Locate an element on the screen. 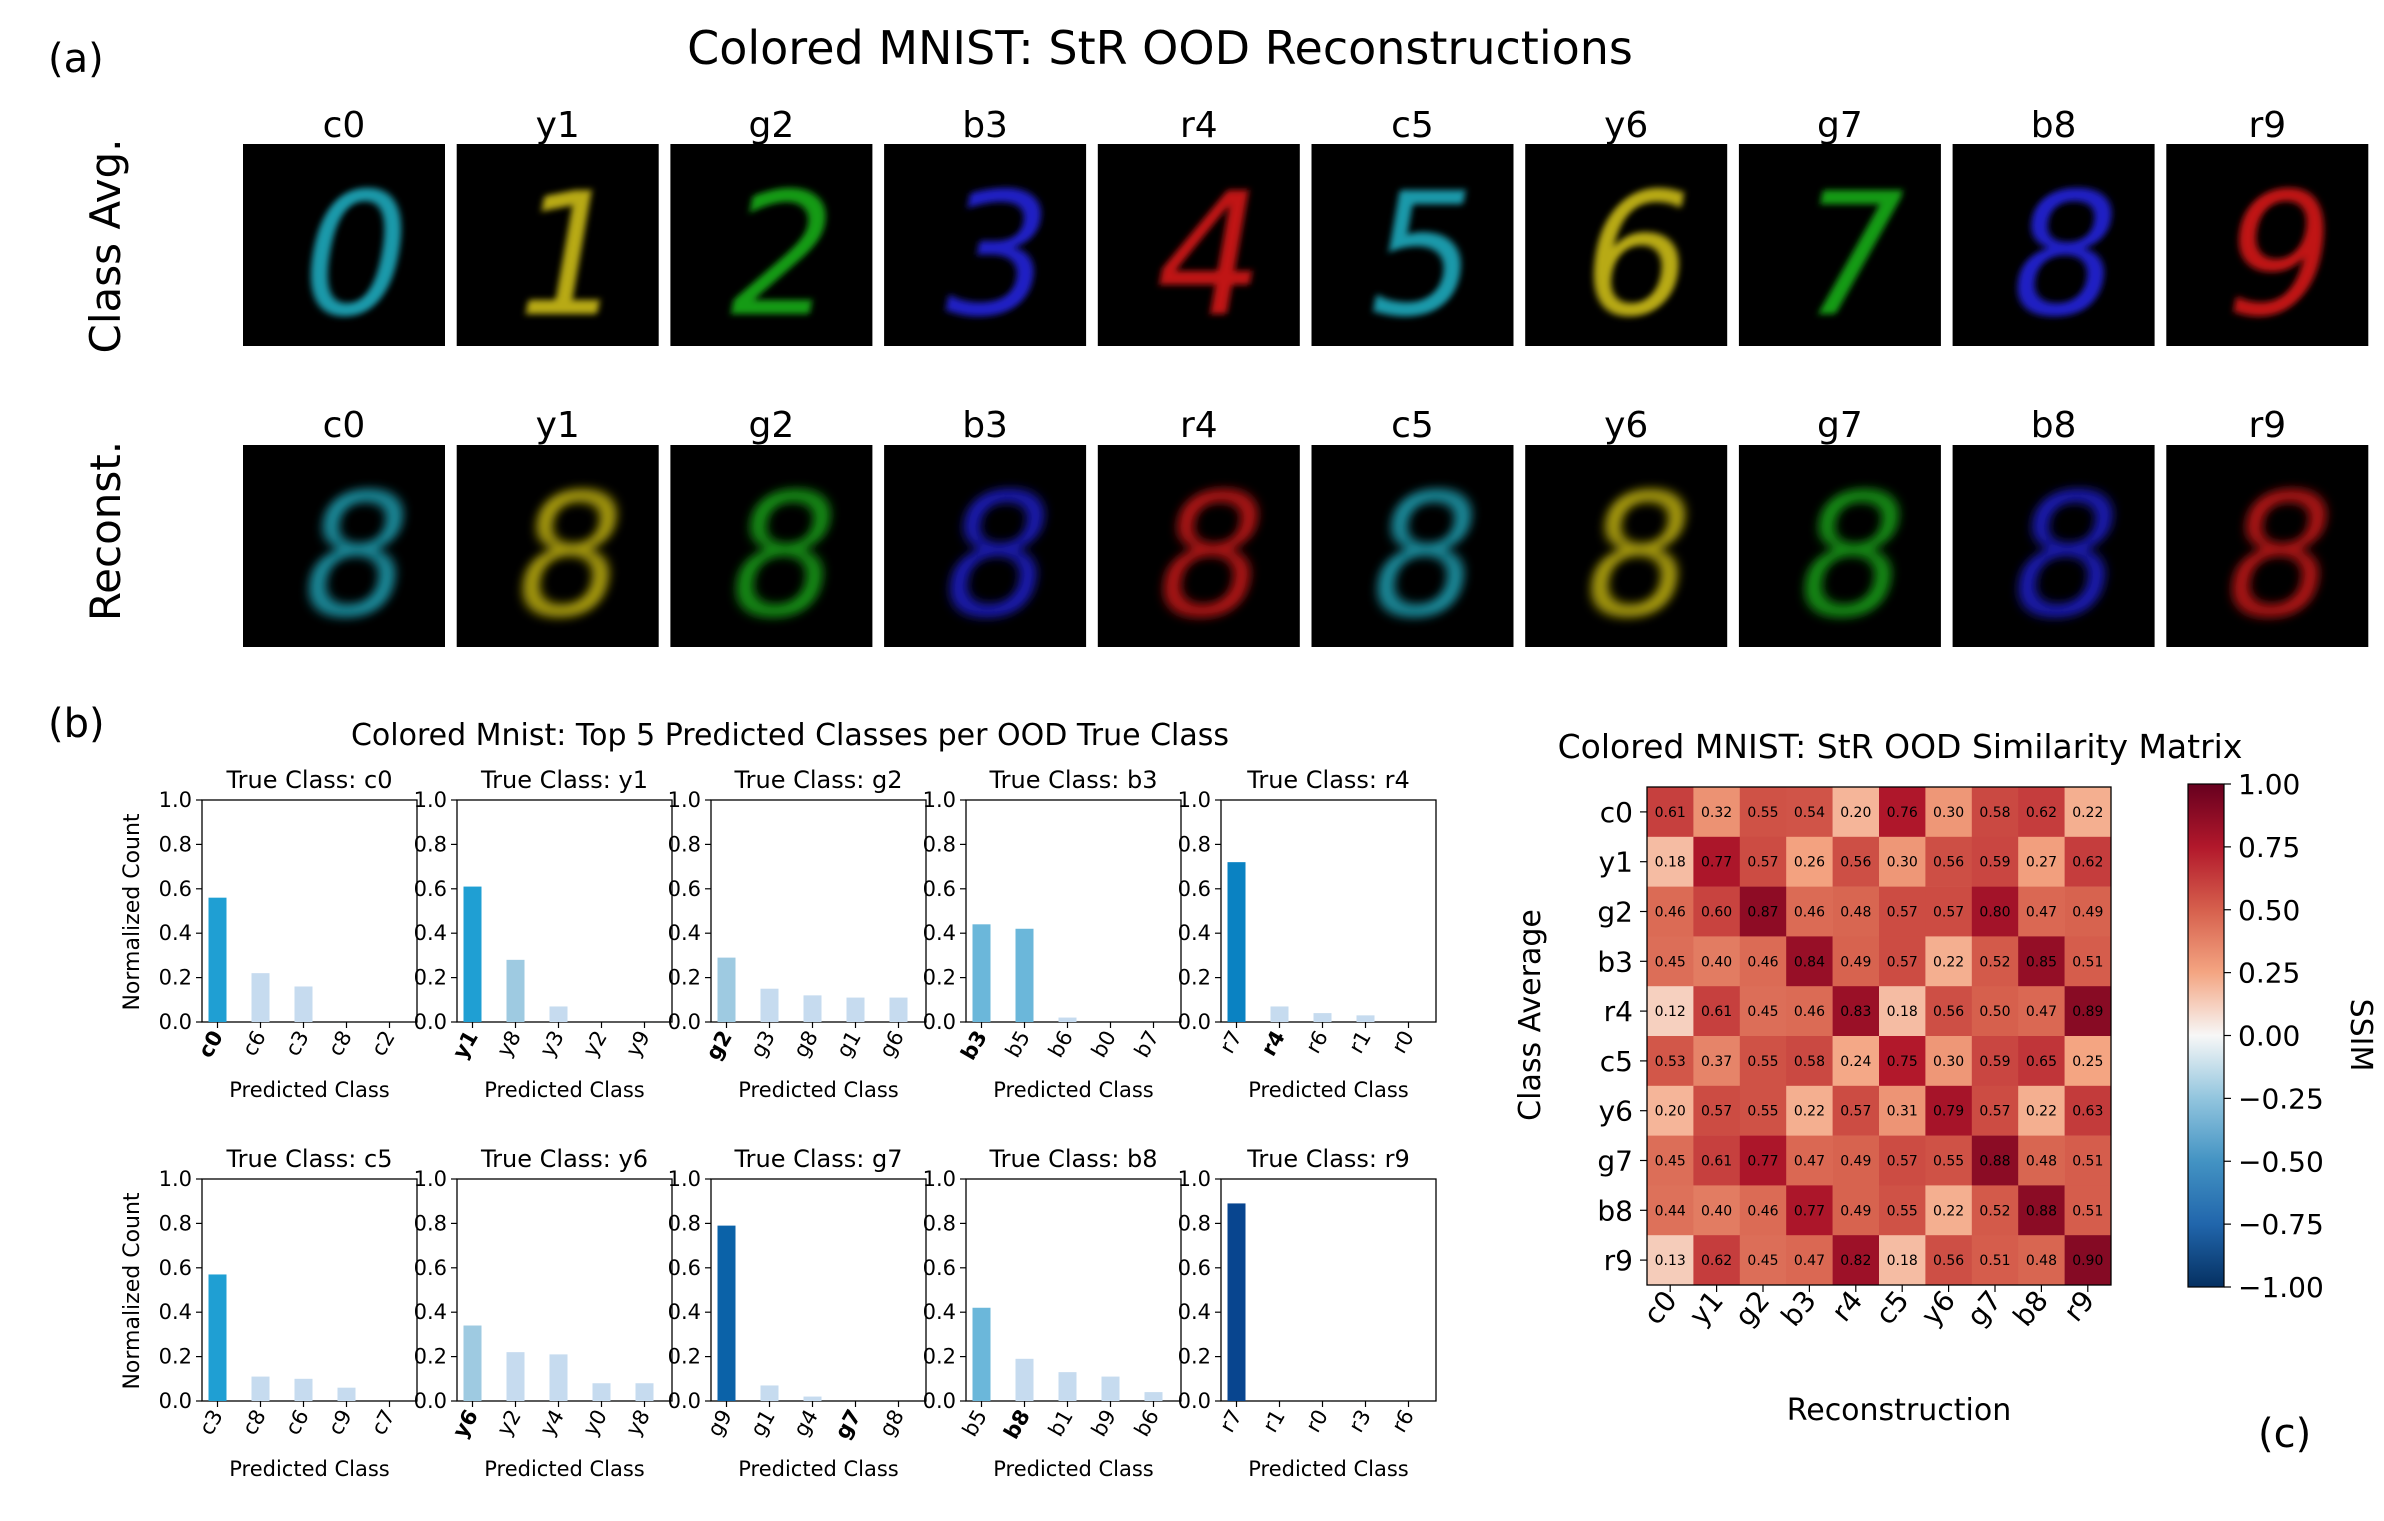  heatmap-cell-value: 0.26 is located at coordinates (1809, 863).